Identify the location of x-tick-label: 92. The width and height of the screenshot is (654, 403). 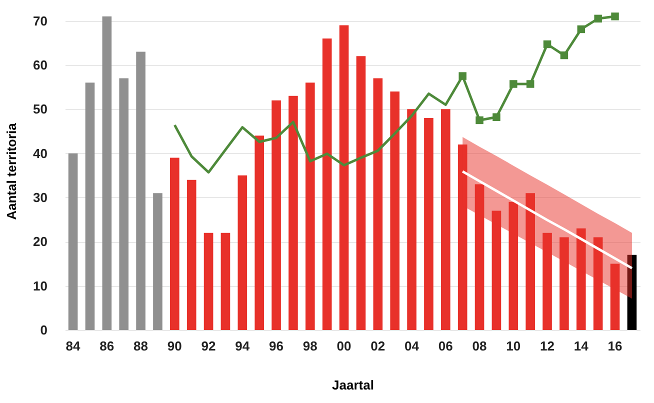
(208, 346).